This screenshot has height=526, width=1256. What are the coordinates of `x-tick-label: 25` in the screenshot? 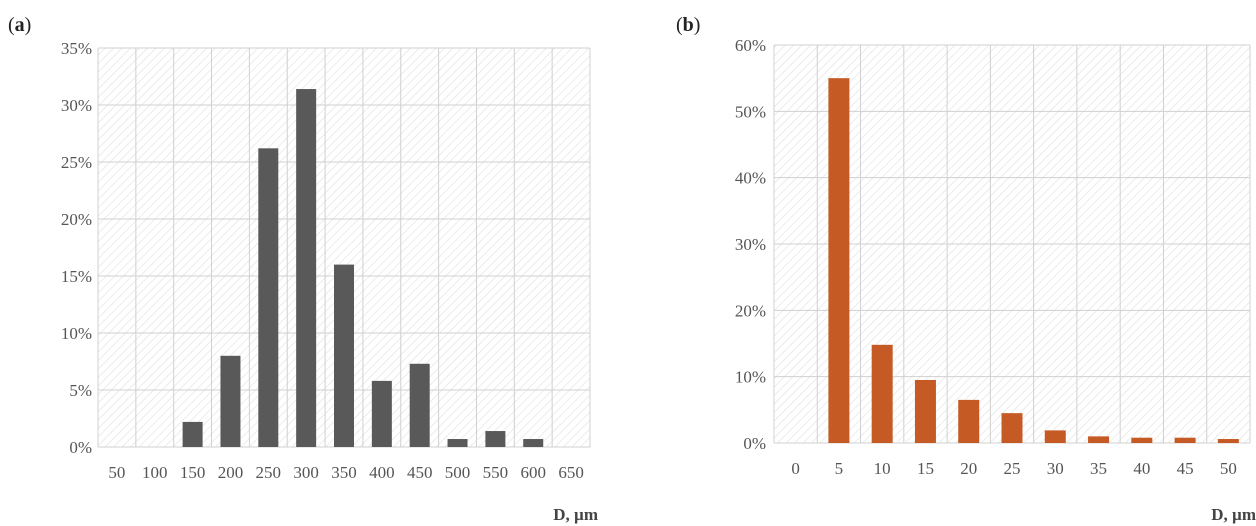 It's located at (1012, 468).